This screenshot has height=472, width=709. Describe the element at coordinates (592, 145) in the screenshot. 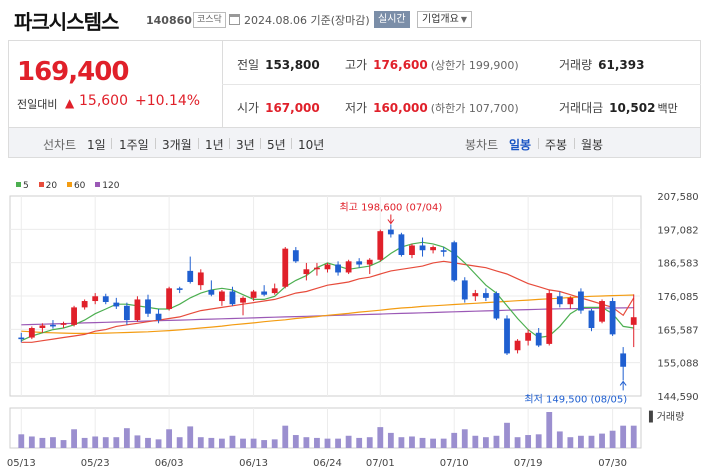

I see `period-monthly: 월봉` at that location.